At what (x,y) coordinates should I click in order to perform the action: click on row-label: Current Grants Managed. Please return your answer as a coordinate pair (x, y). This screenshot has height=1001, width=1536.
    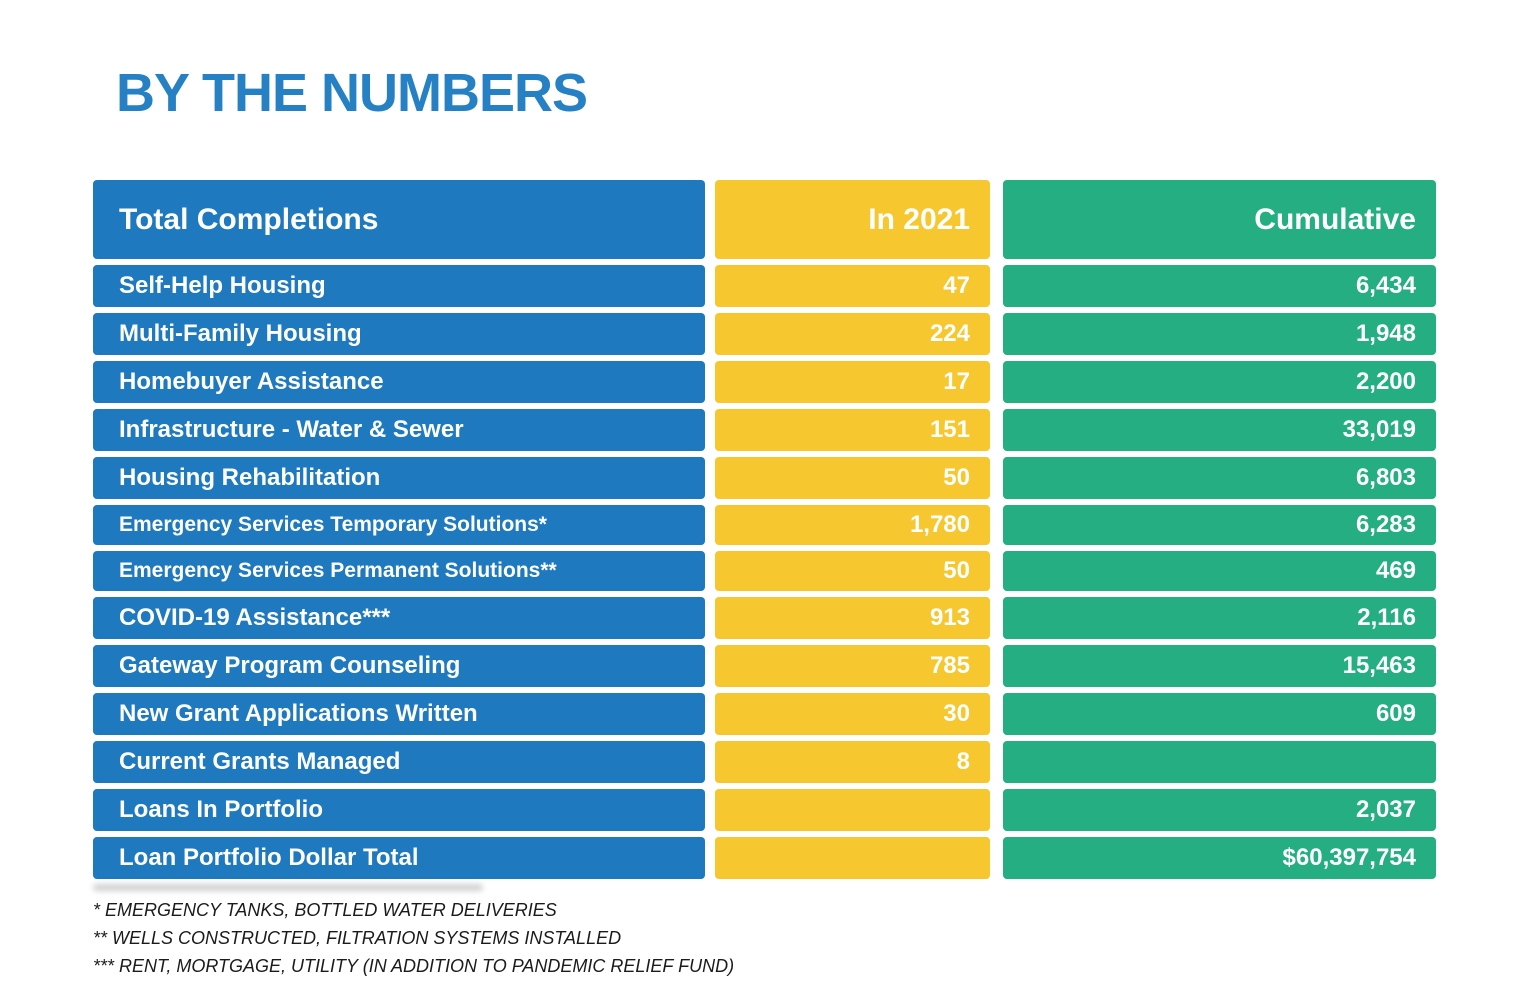
    Looking at the image, I should click on (399, 762).